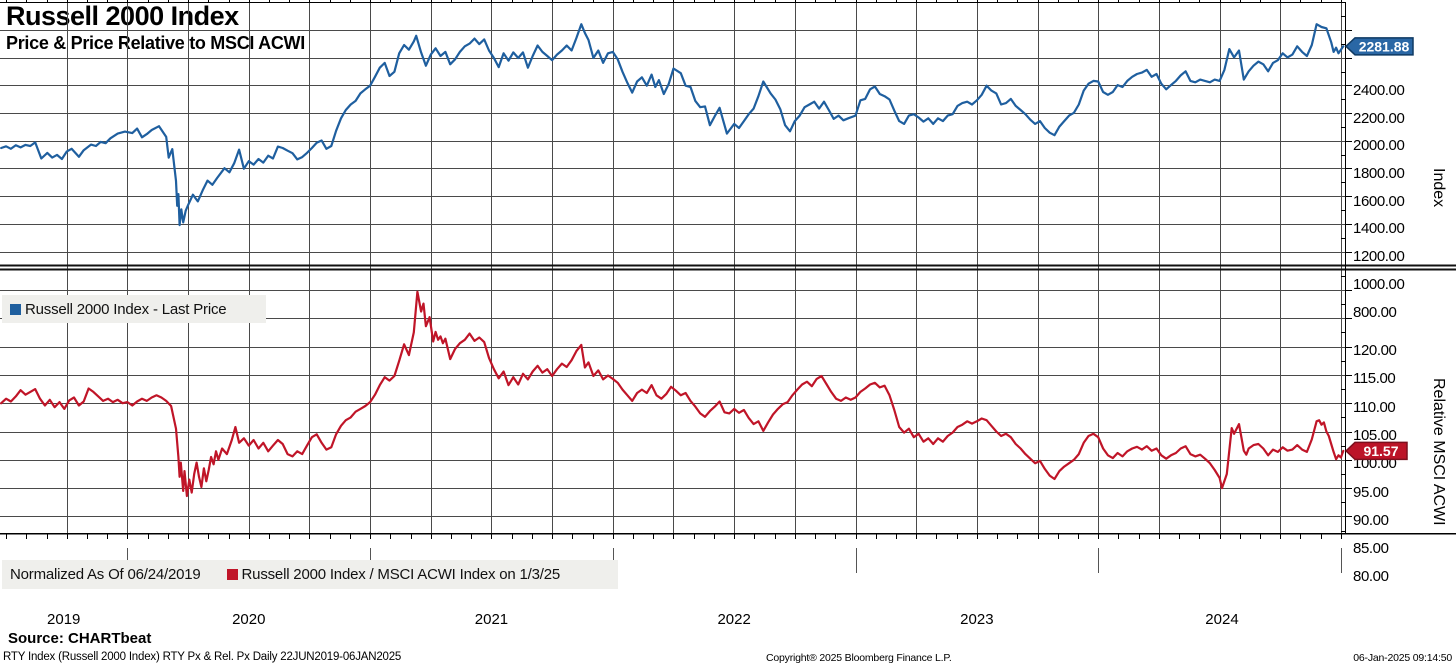 The image size is (1456, 666). What do you see at coordinates (1374, 379) in the screenshot?
I see `y-tick-label-bottom: 115.00` at bounding box center [1374, 379].